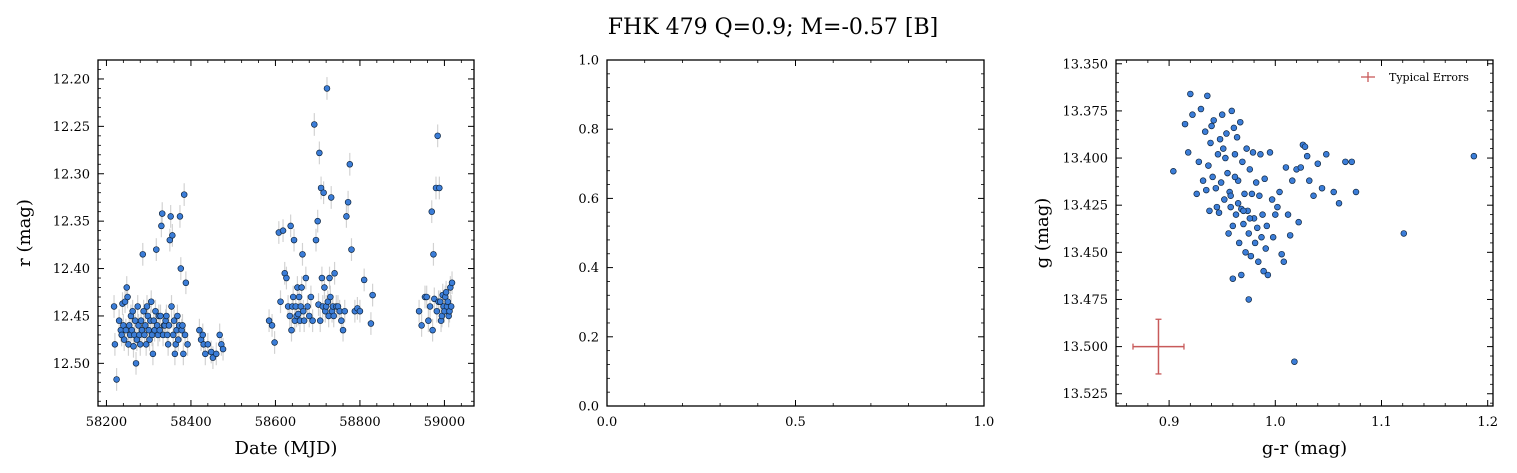 The height and width of the screenshot is (473, 1517). I want to click on x-tick-label: 0.5, so click(795, 422).